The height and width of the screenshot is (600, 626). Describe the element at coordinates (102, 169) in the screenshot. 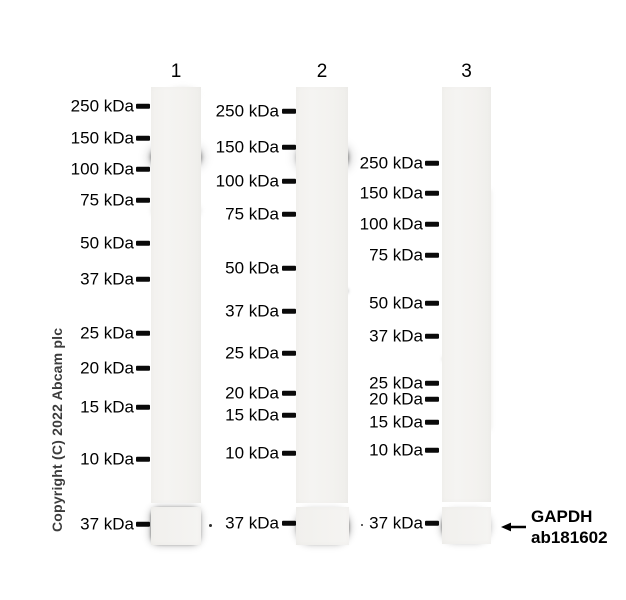

I see `lane-1-marker-label: 100 kDa` at that location.